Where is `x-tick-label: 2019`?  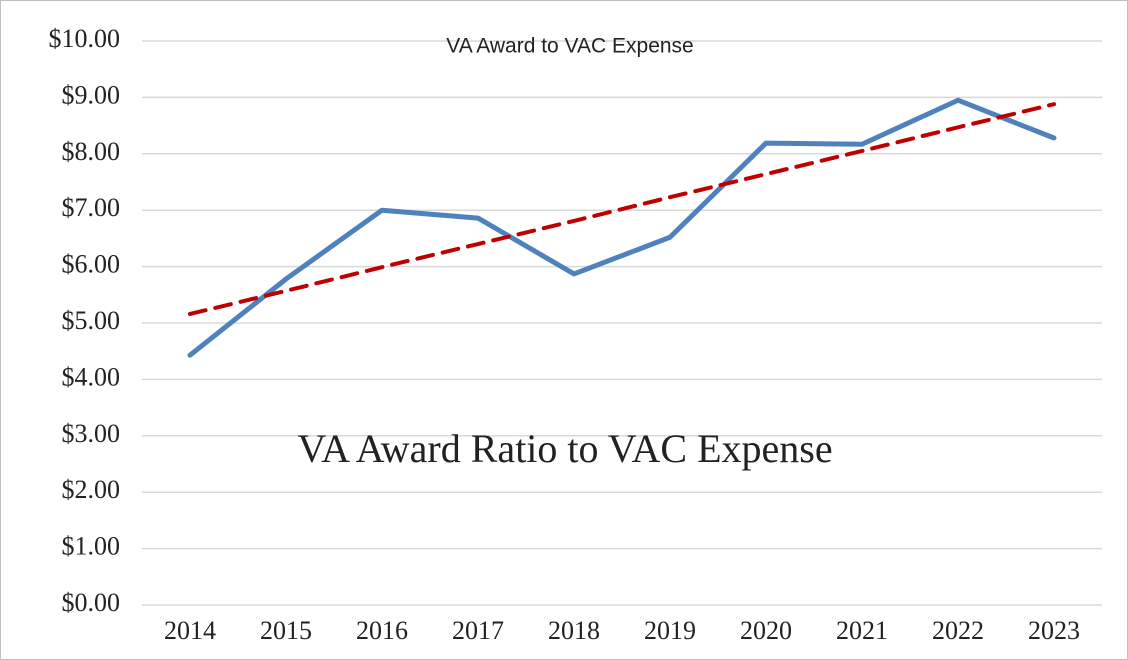 x-tick-label: 2019 is located at coordinates (670, 630).